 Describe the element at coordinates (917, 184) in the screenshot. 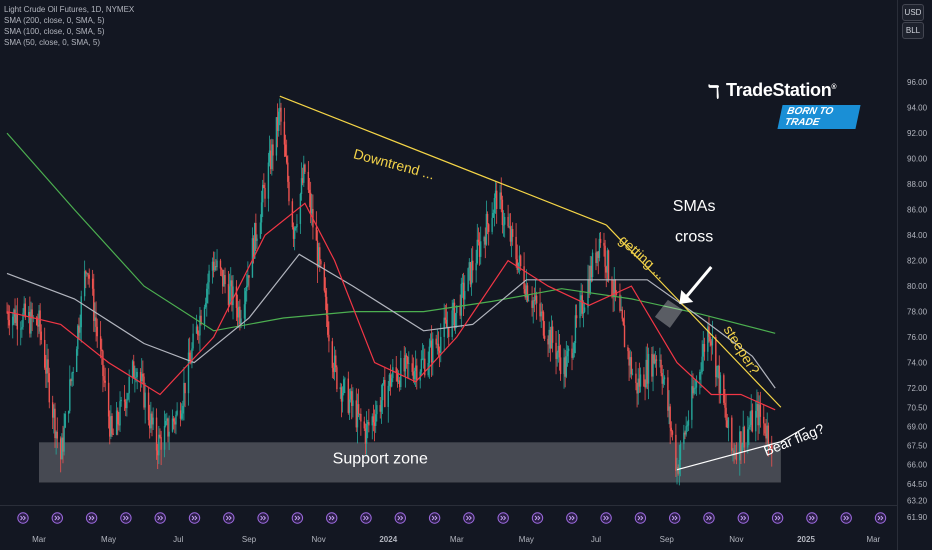

I see `price-tick-label: 88.00` at that location.